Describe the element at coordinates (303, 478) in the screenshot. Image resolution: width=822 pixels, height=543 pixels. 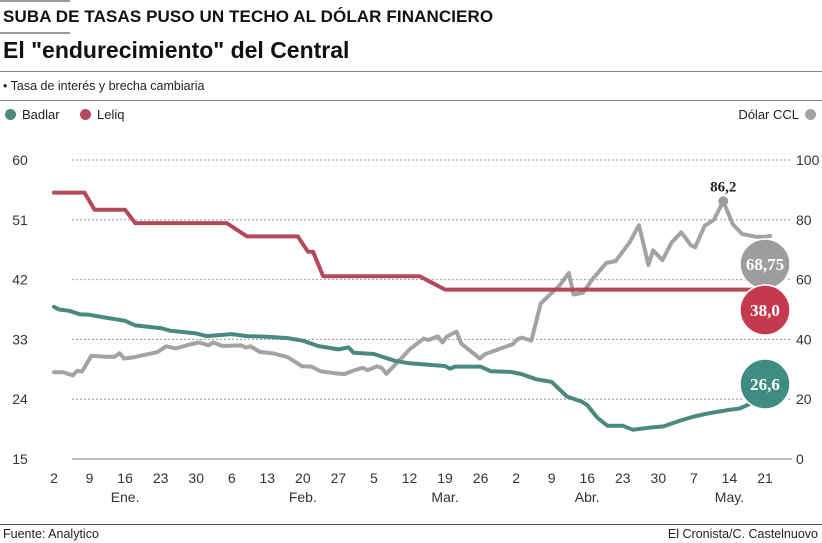
I see `x-tick-label: 20` at that location.